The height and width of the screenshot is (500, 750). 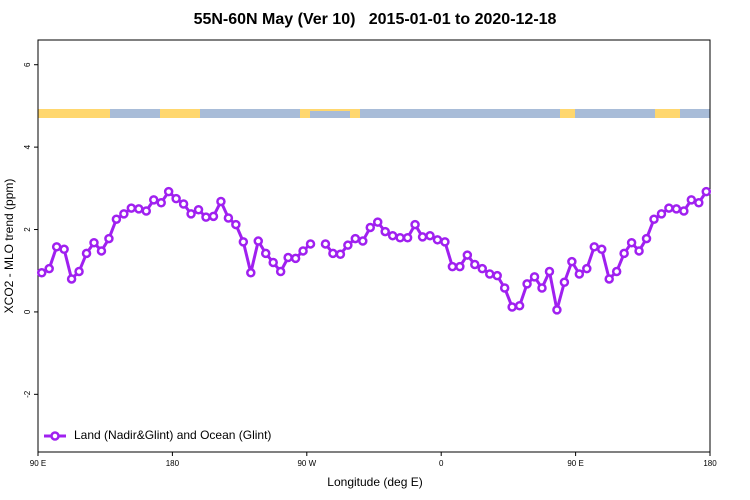 I want to click on x-axis-label: Longitude (deg E), so click(x=374, y=482).